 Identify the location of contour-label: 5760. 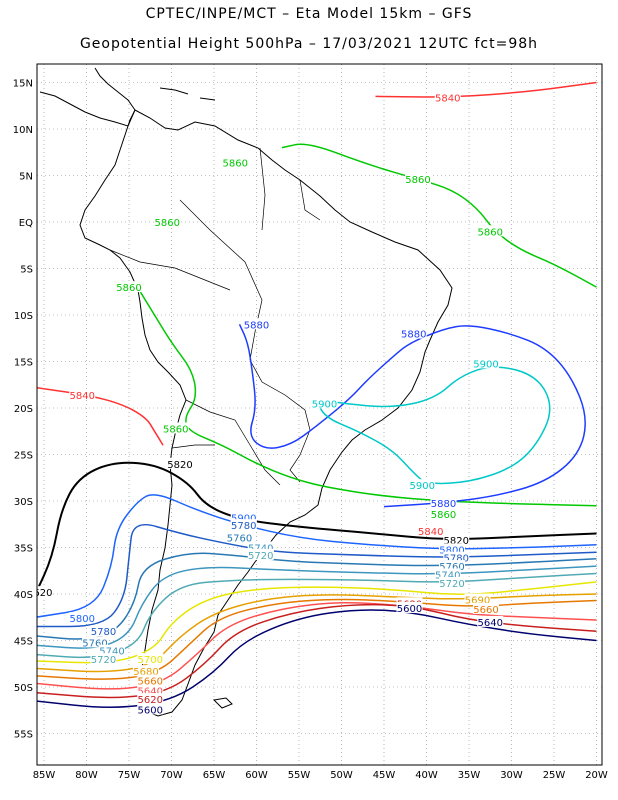
(239, 538).